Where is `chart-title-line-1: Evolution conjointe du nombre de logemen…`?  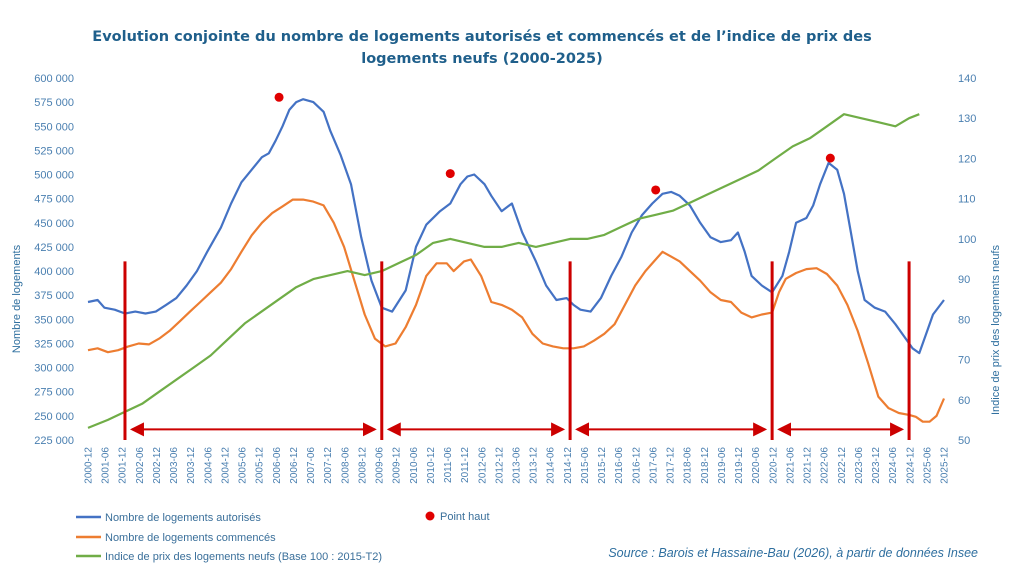 chart-title-line-1: Evolution conjointe du nombre de logemen… is located at coordinates (481, 37).